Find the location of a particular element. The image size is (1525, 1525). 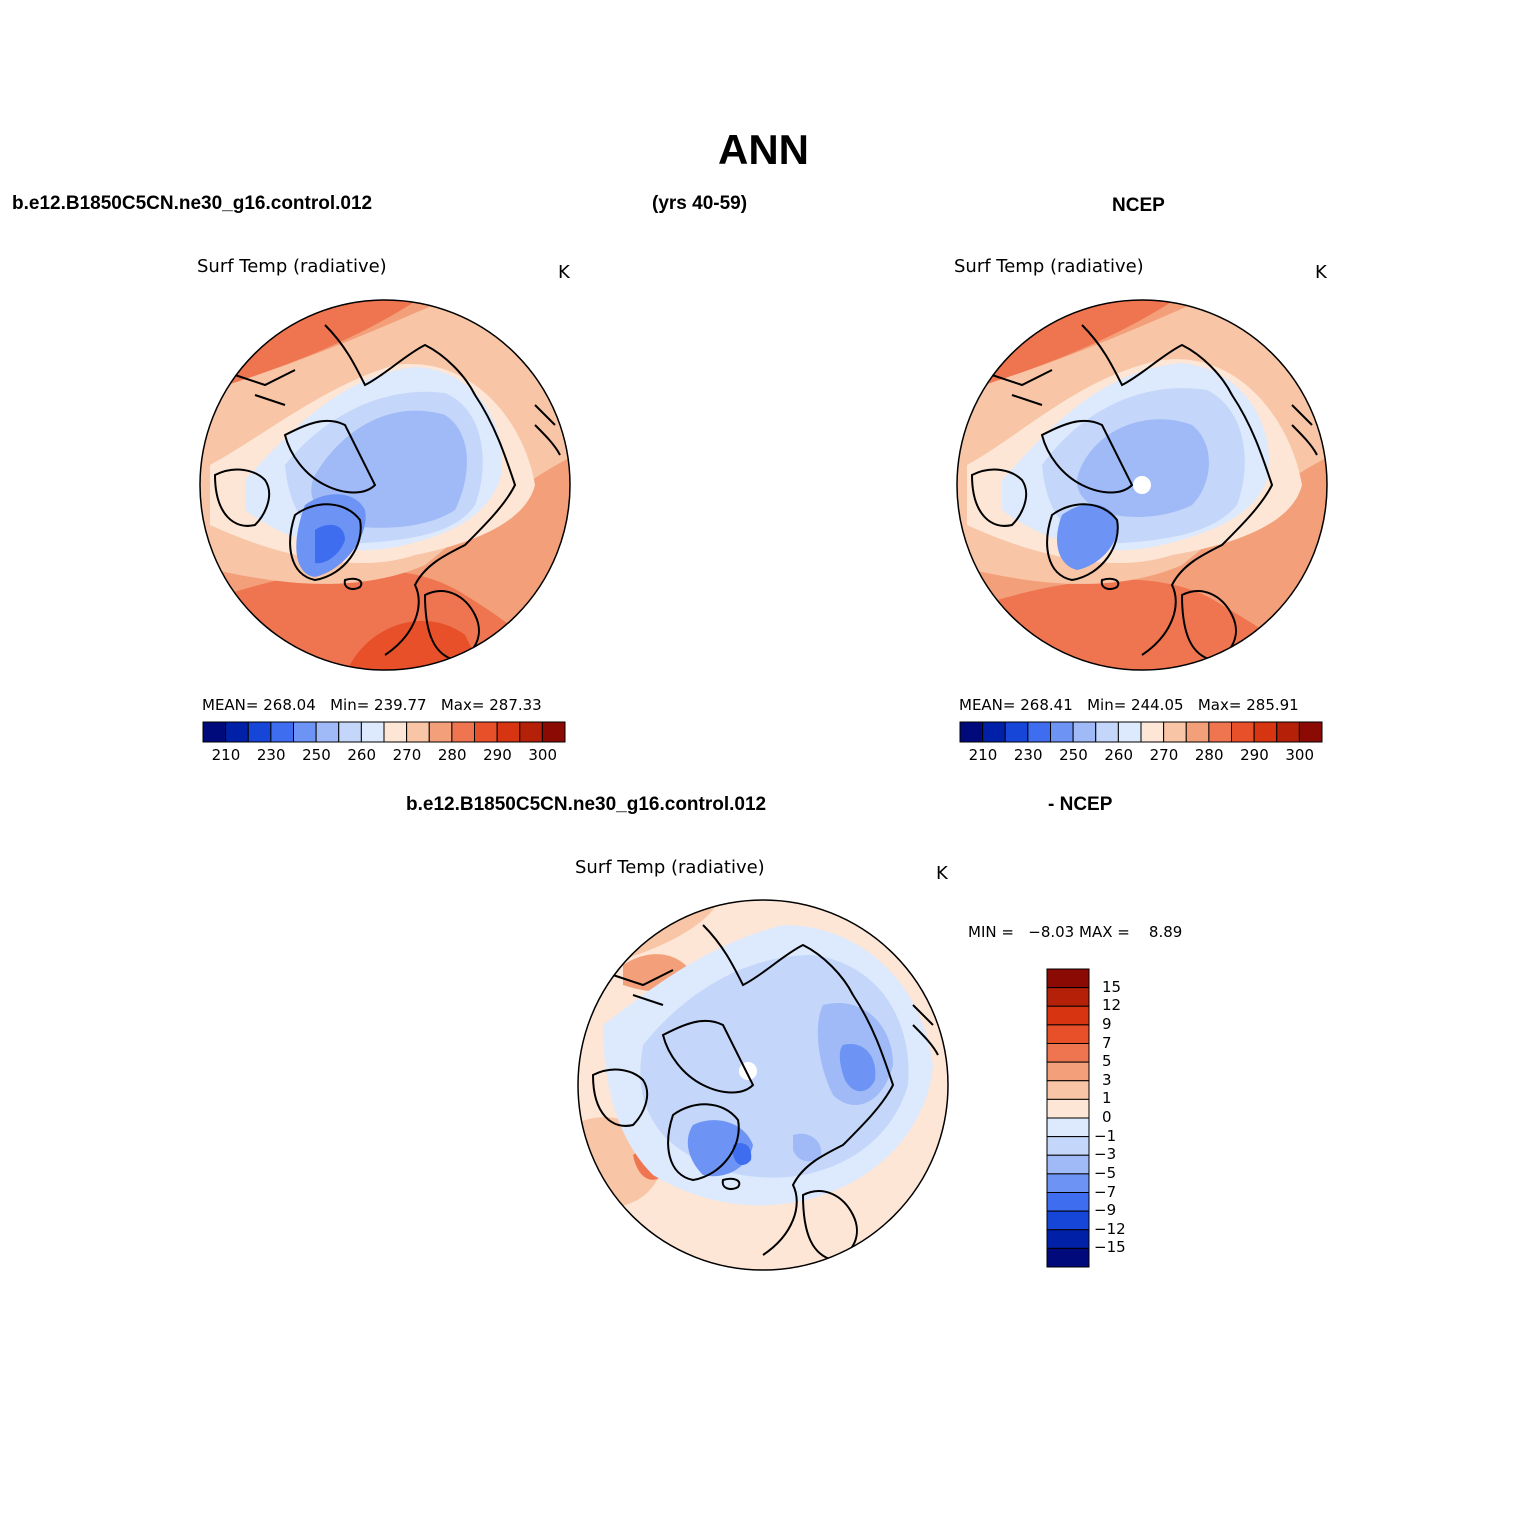

diff-case-name: b.e12.B1850C5CN.ne30_g16.control.012 is located at coordinates (586, 804).